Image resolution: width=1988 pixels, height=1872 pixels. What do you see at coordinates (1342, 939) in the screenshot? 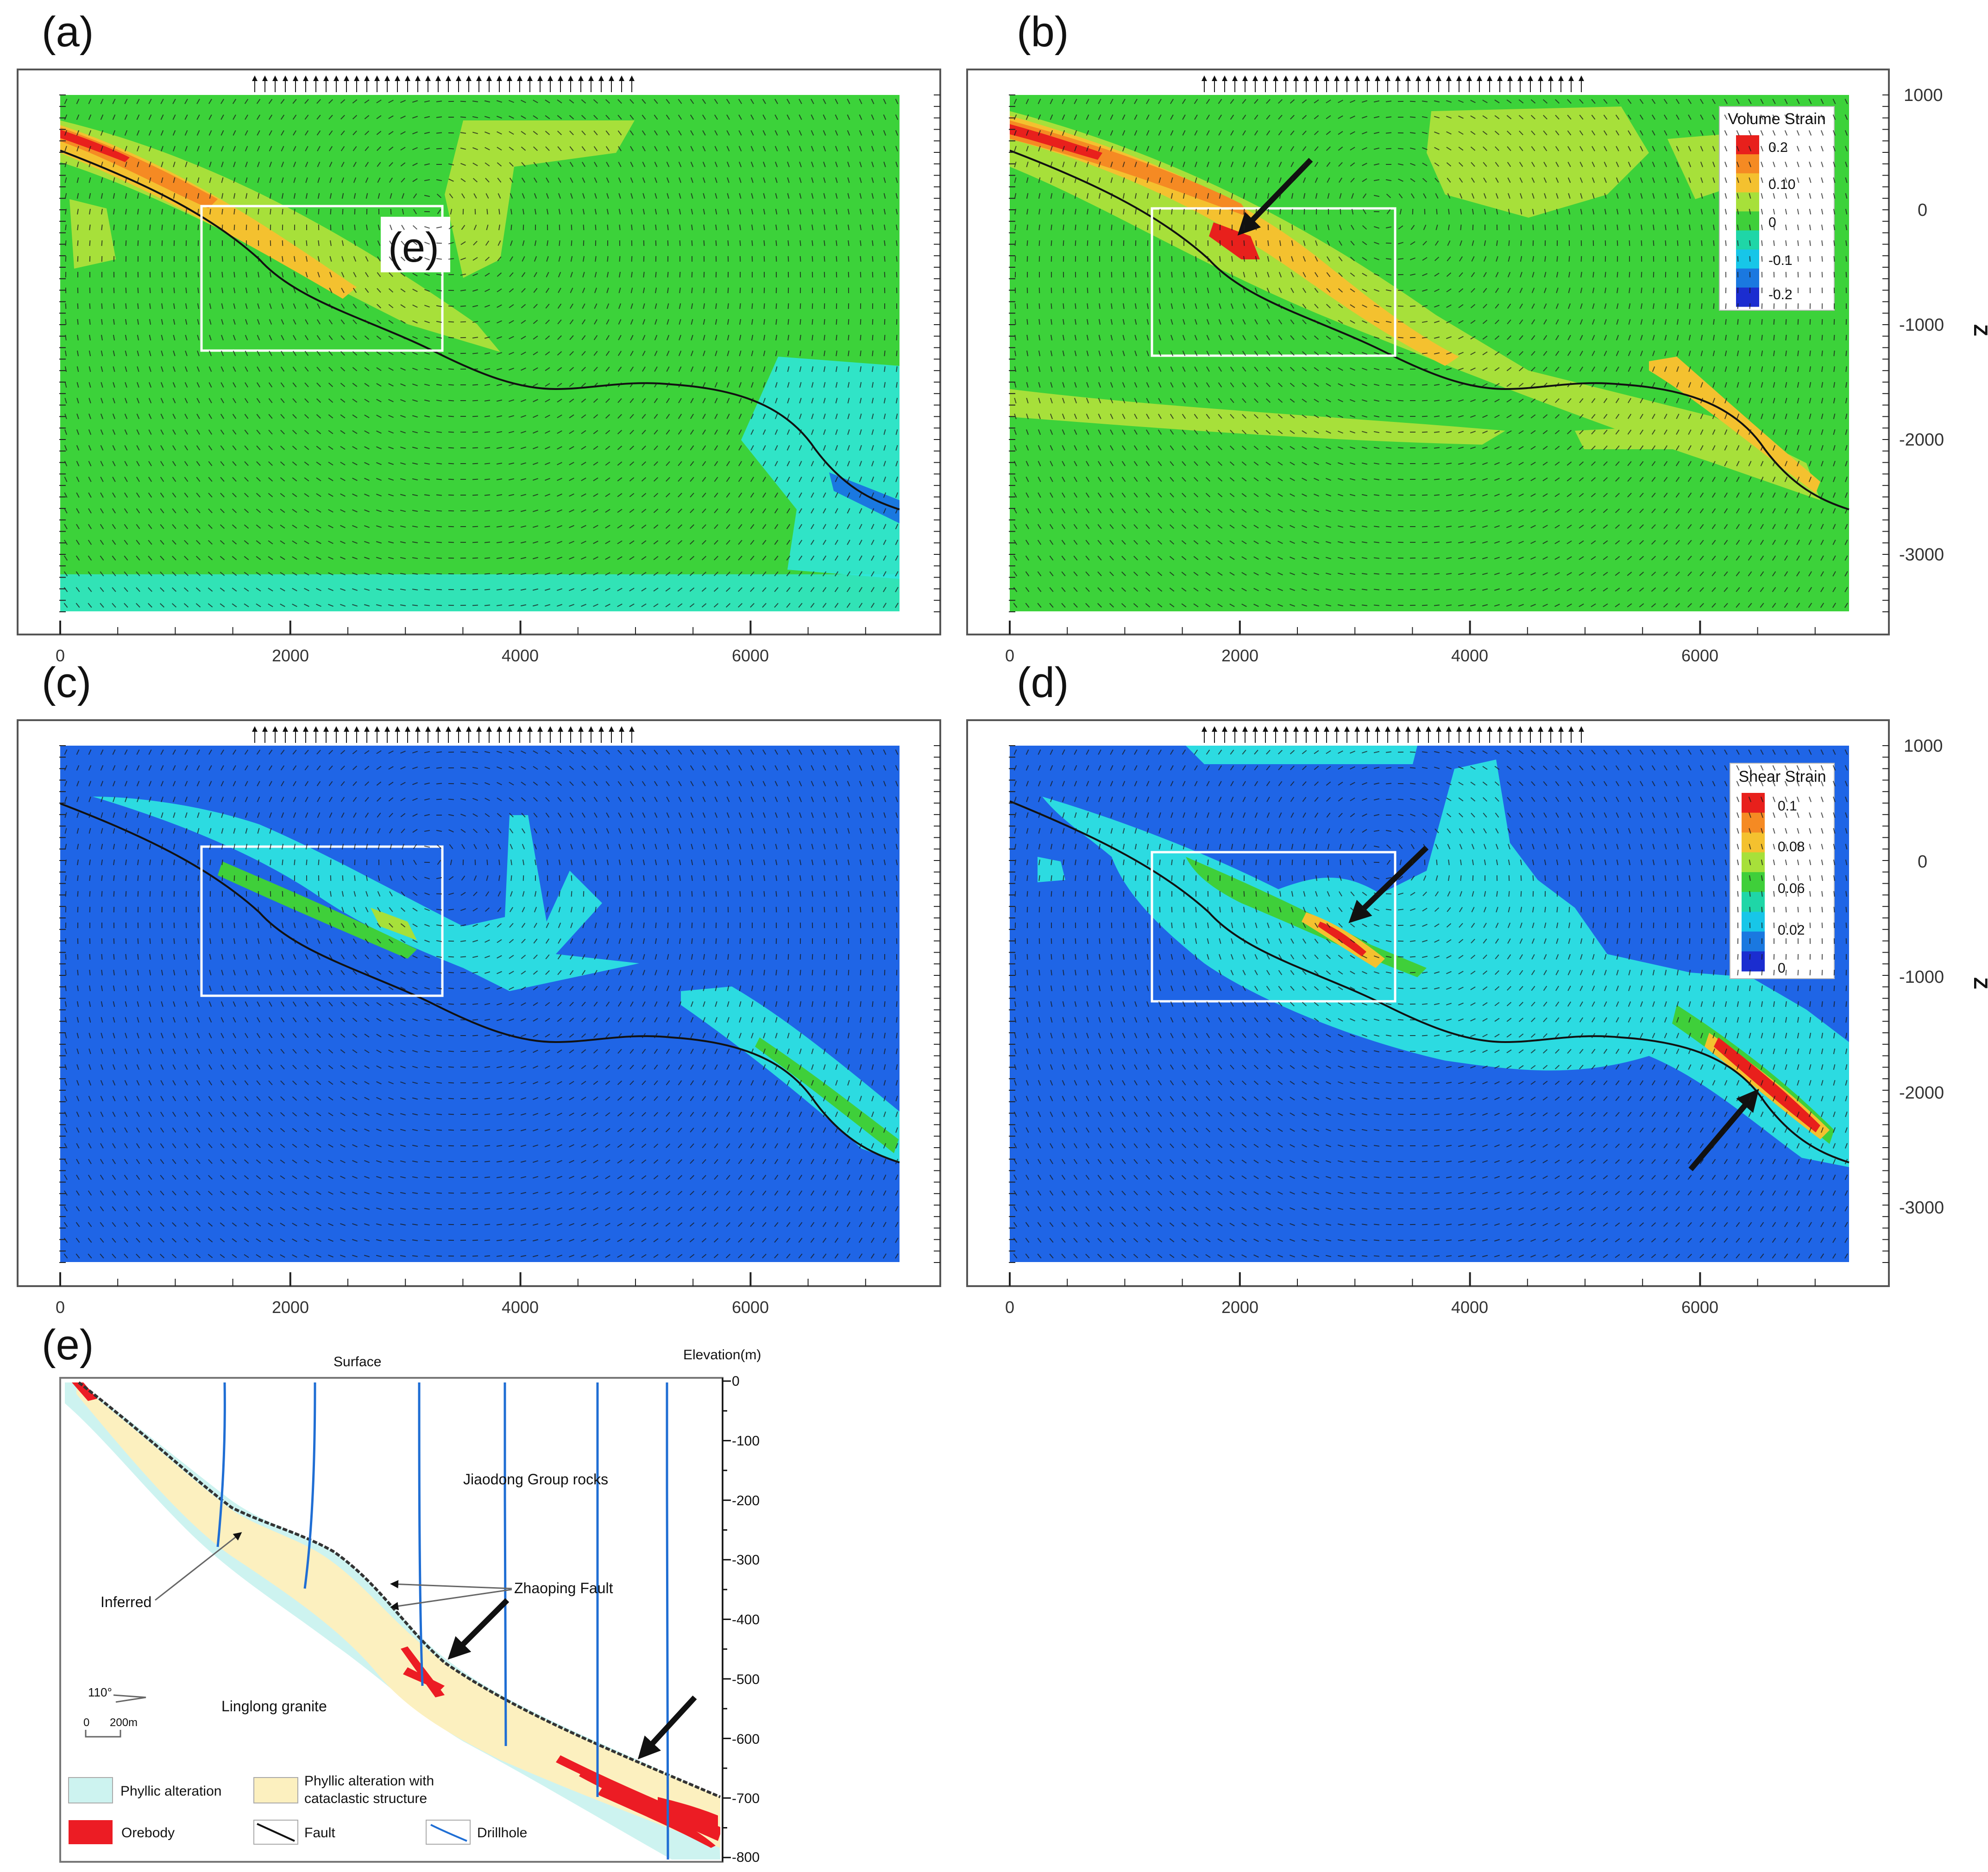
I see `panel-d-red-core` at bounding box center [1342, 939].